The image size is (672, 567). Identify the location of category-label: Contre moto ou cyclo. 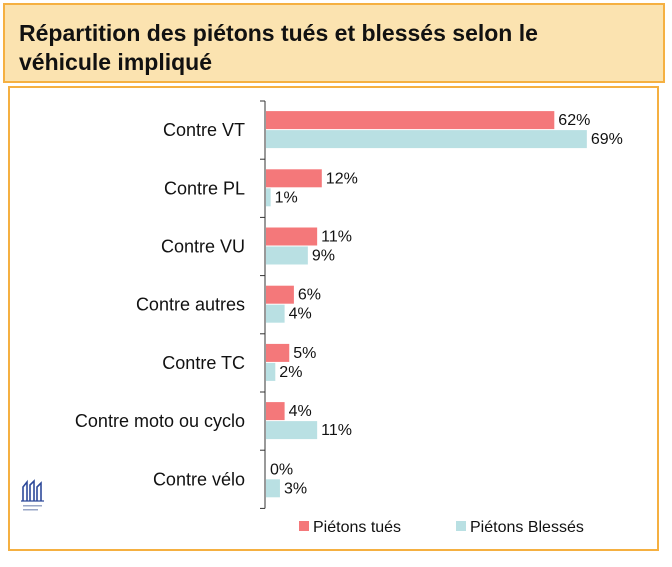
(160, 421).